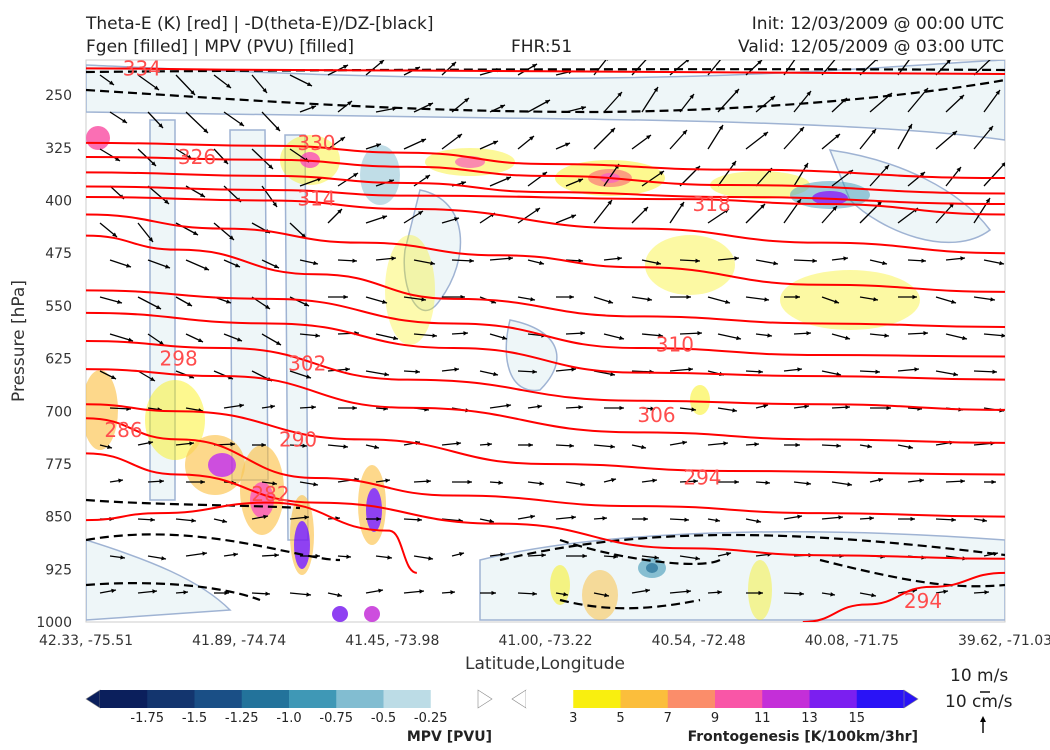  Describe the element at coordinates (715, 718) in the screenshot. I see `colorbar-tick-label: 9` at that location.